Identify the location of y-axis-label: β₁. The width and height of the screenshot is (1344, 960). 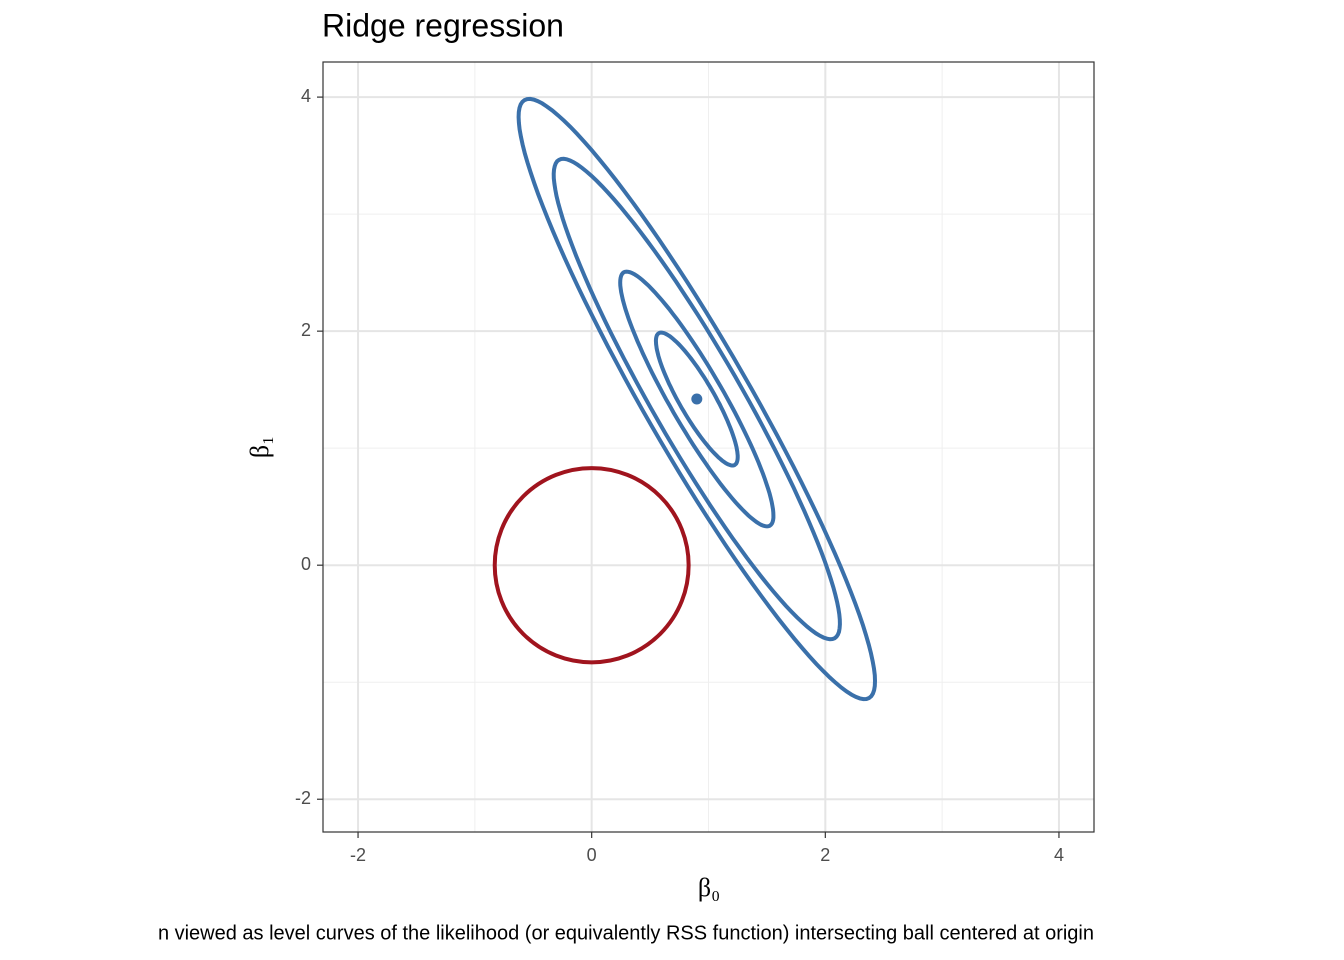
(259, 447).